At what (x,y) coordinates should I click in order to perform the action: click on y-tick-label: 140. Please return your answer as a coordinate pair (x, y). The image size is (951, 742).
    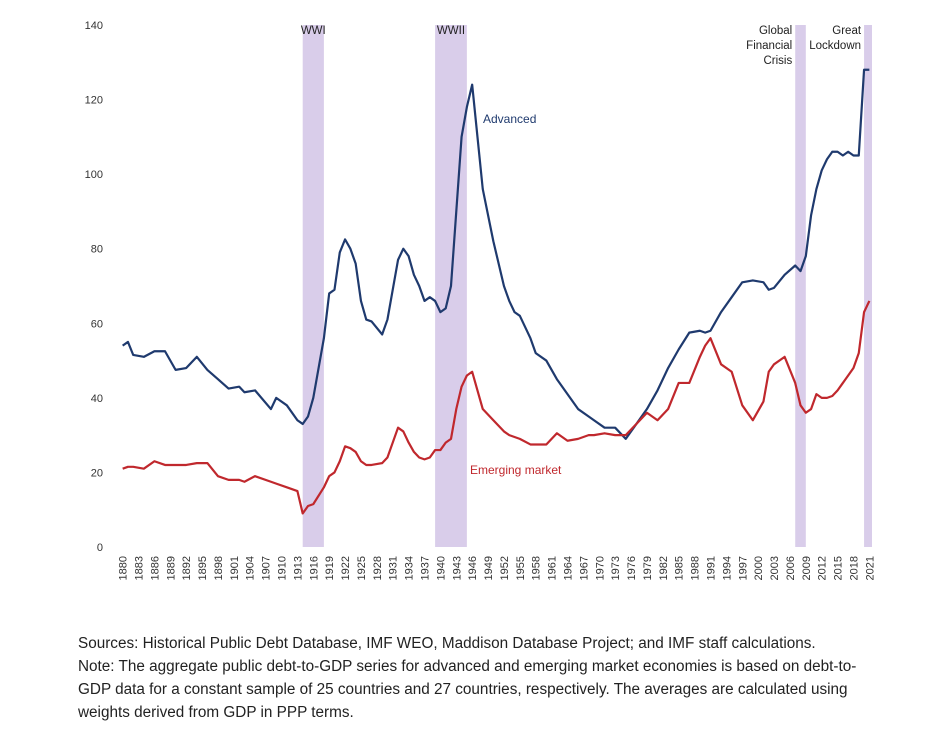
    Looking at the image, I should click on (94, 26).